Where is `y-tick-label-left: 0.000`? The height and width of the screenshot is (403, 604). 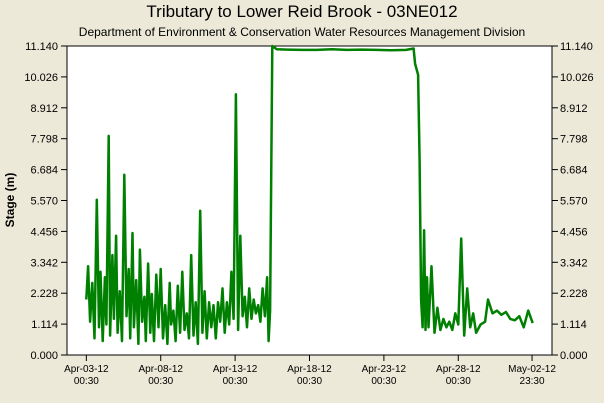
y-tick-label-left: 0.000 is located at coordinates (44, 356).